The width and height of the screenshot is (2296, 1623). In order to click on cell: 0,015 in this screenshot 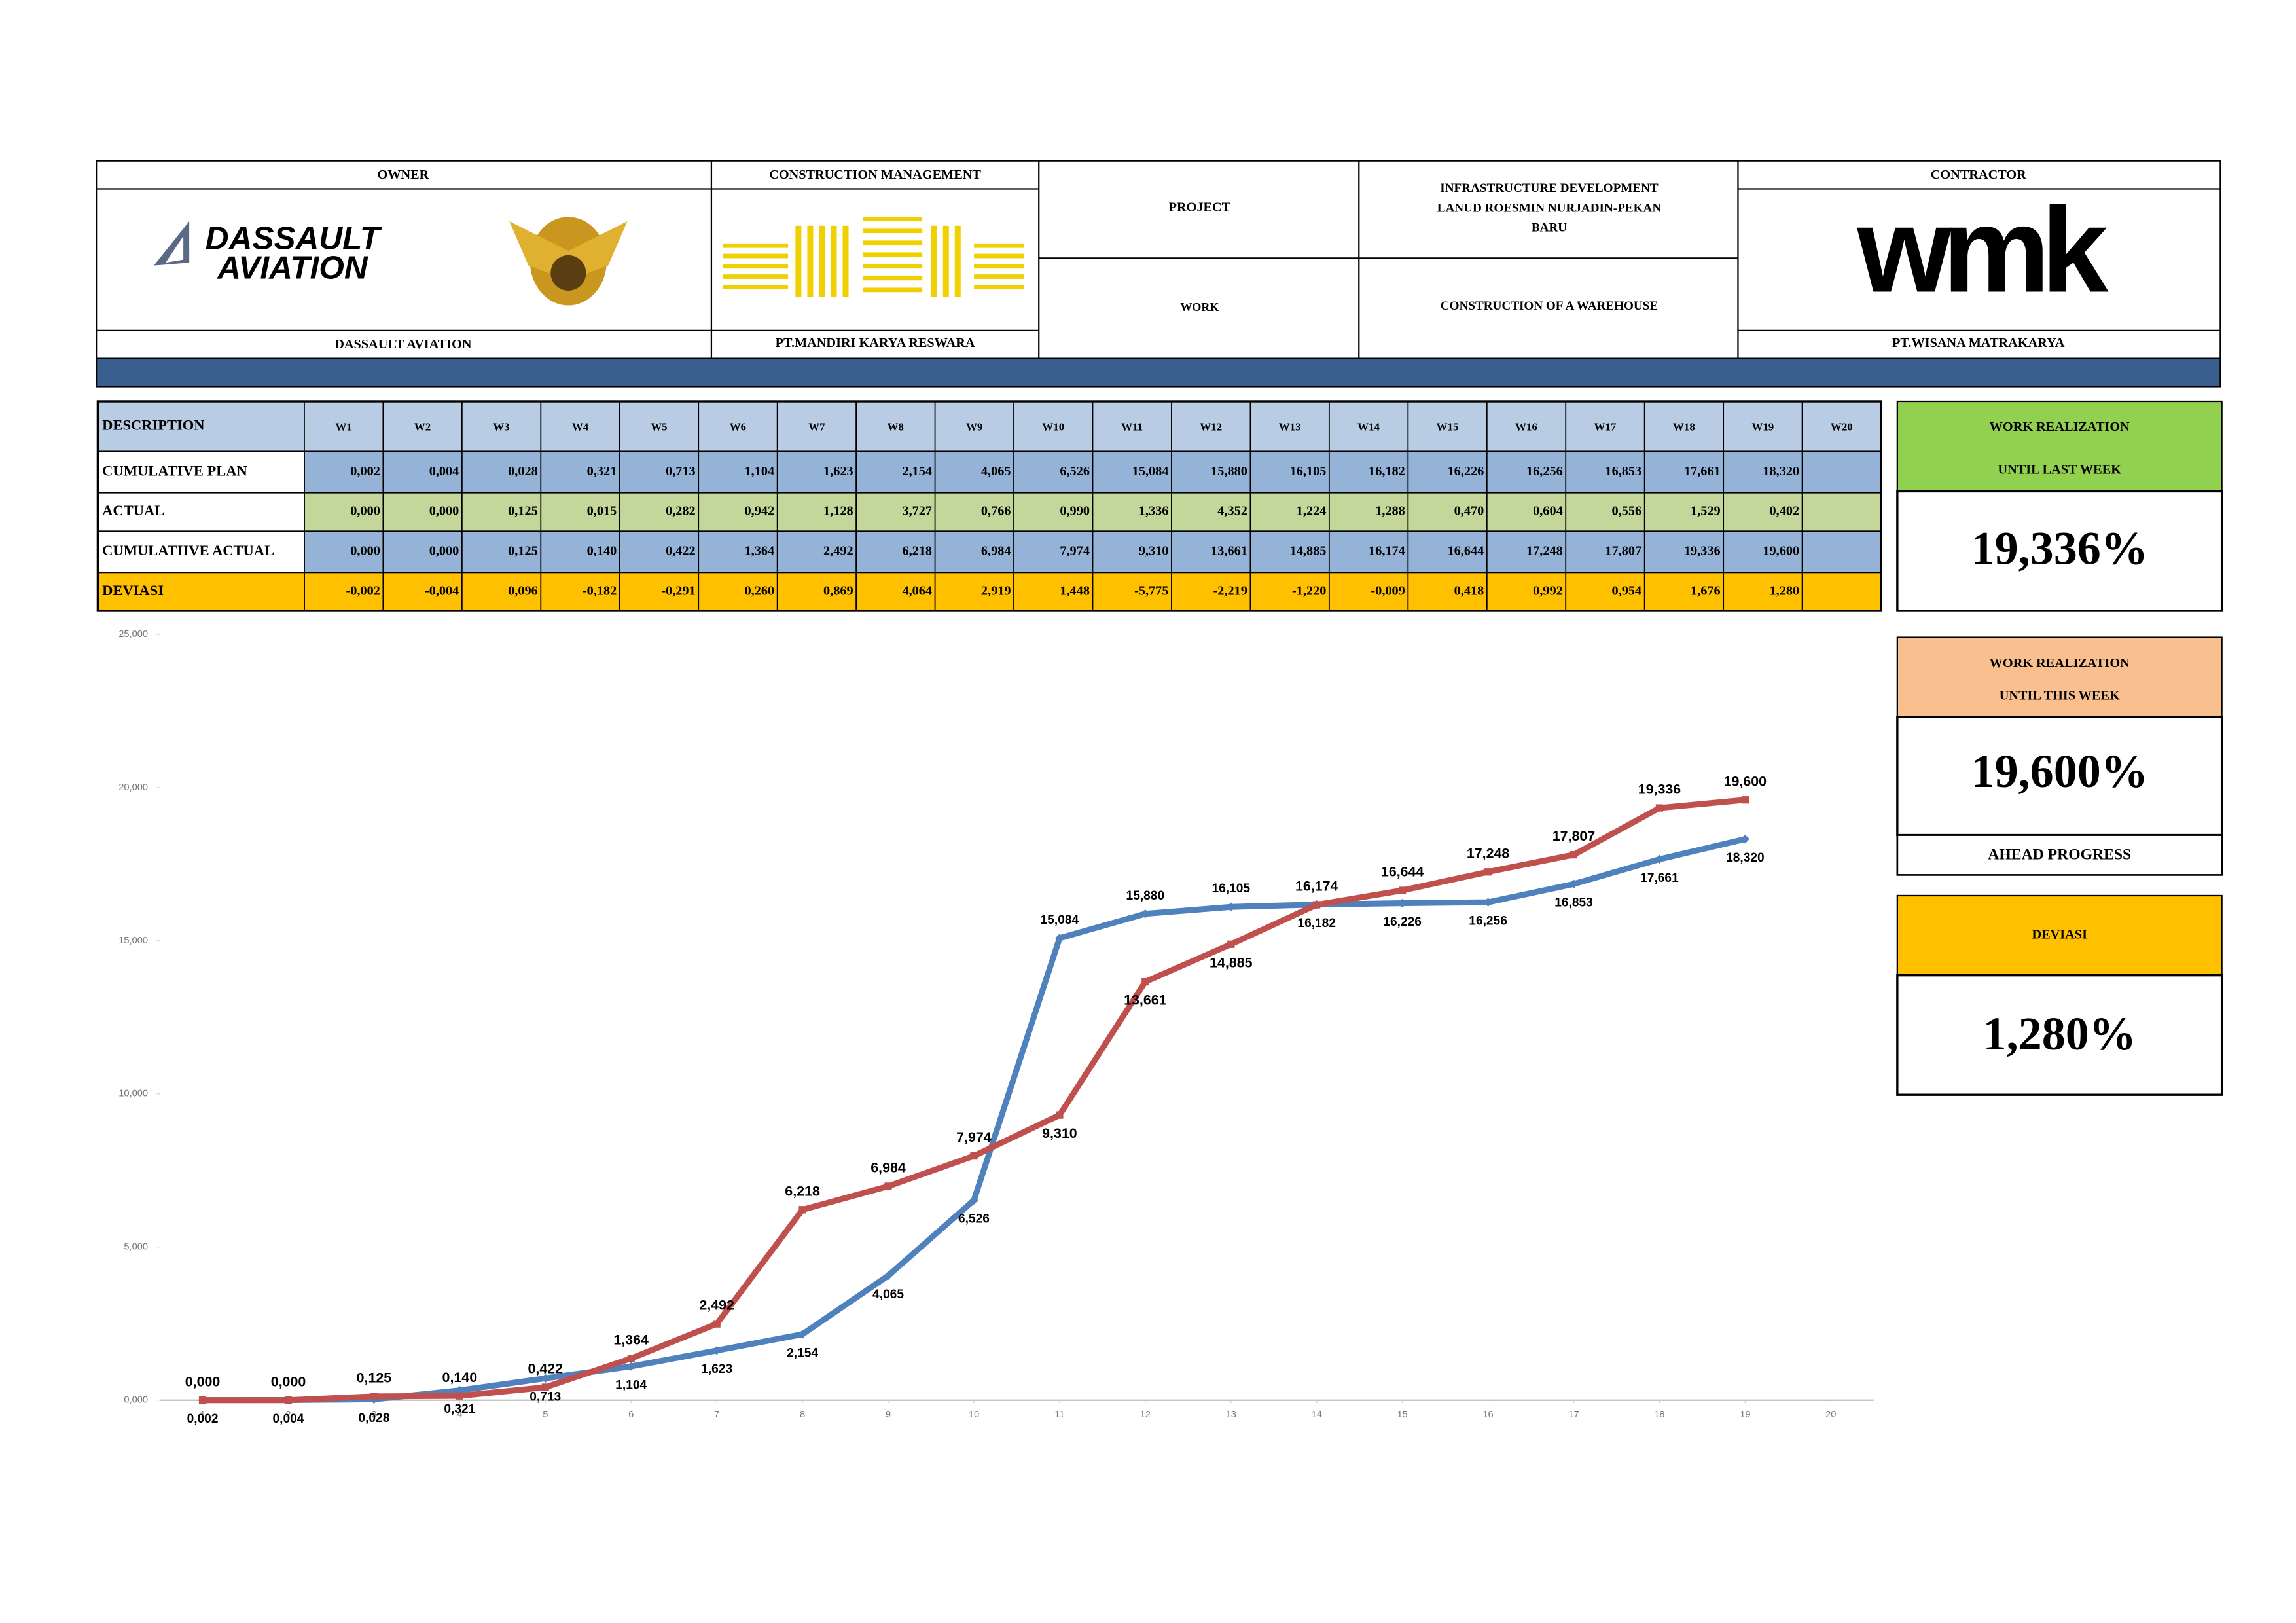, I will do `click(602, 511)`.